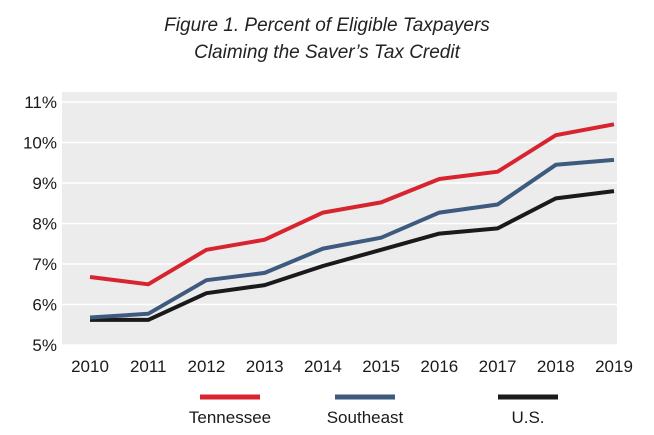 This screenshot has height=435, width=654. What do you see at coordinates (527, 417) in the screenshot?
I see `legend-label-us: U.S.` at bounding box center [527, 417].